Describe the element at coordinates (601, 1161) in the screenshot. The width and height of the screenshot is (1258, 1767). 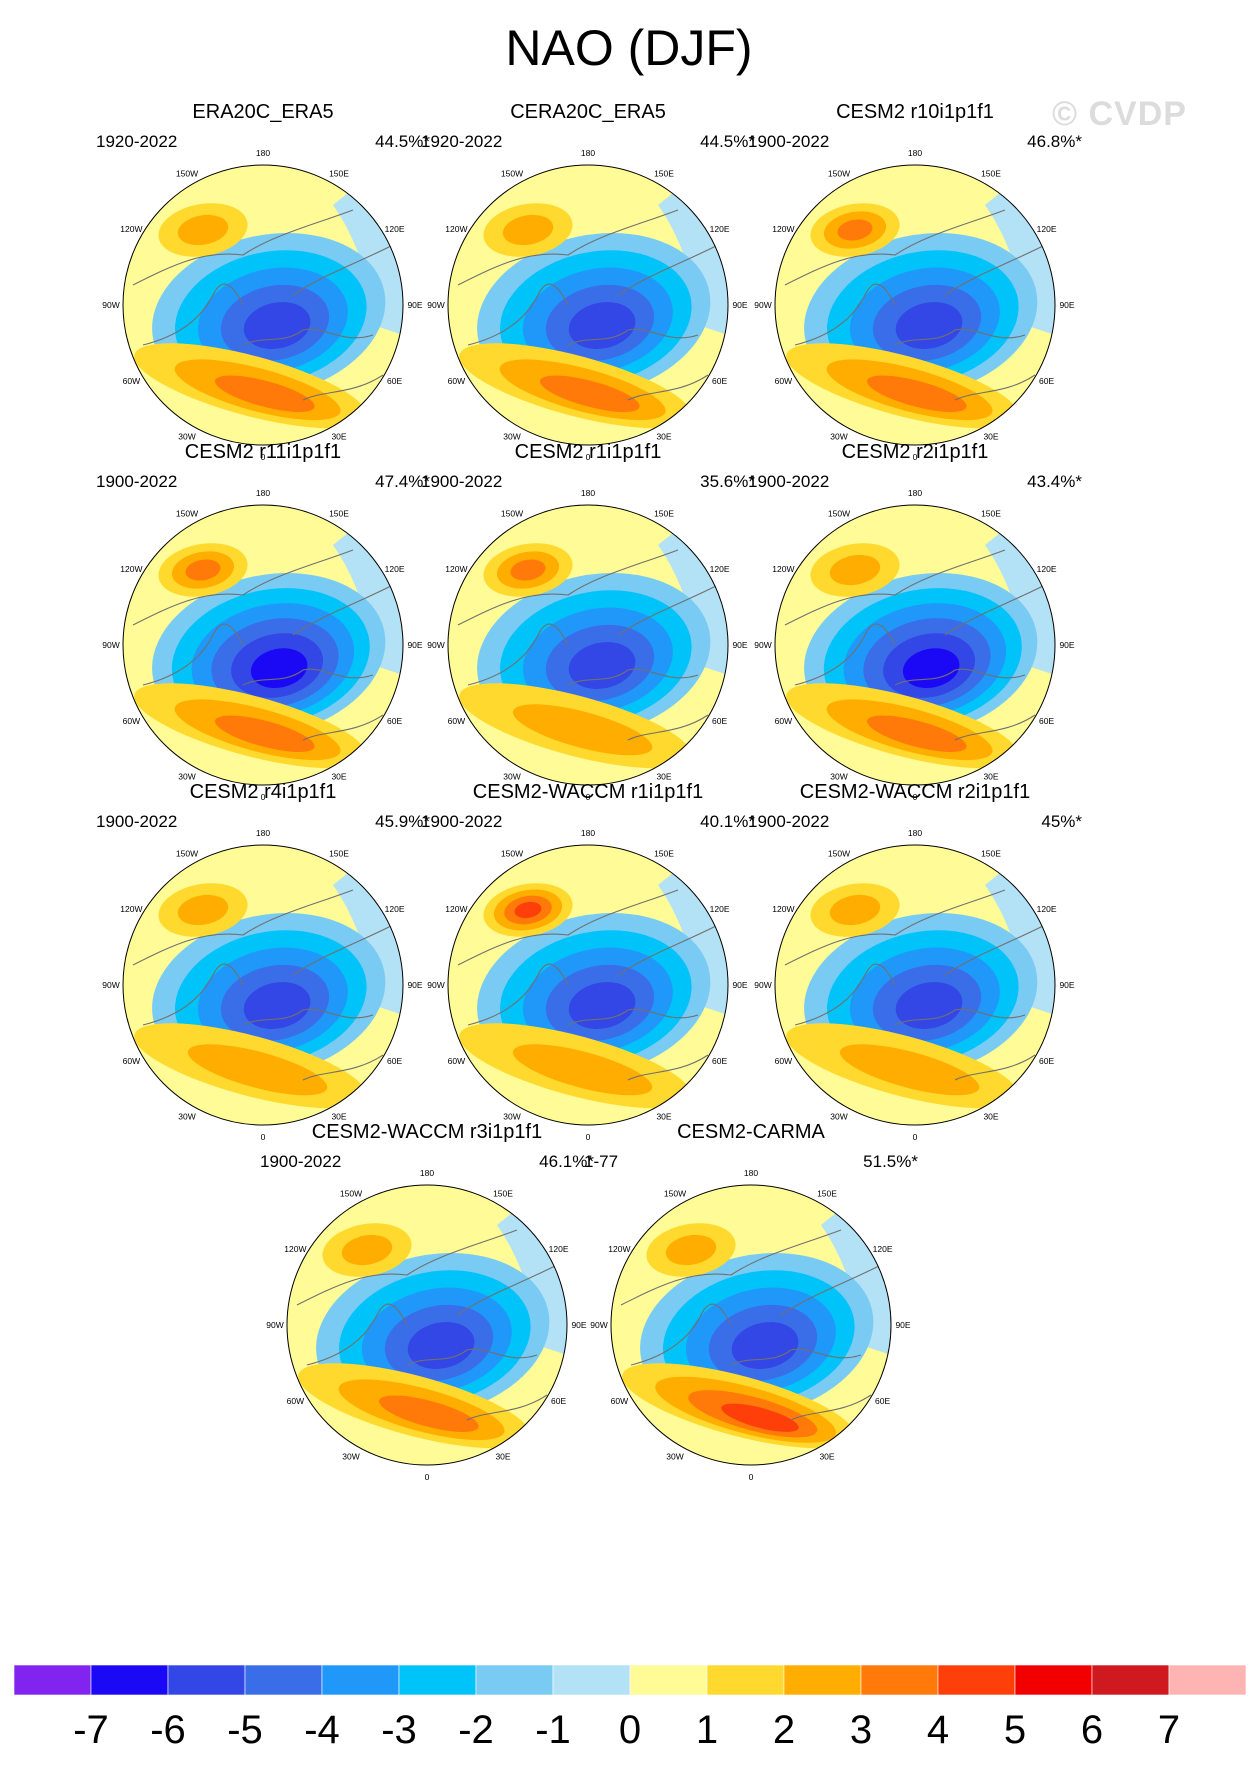
I see `panel-period: 1-77` at that location.